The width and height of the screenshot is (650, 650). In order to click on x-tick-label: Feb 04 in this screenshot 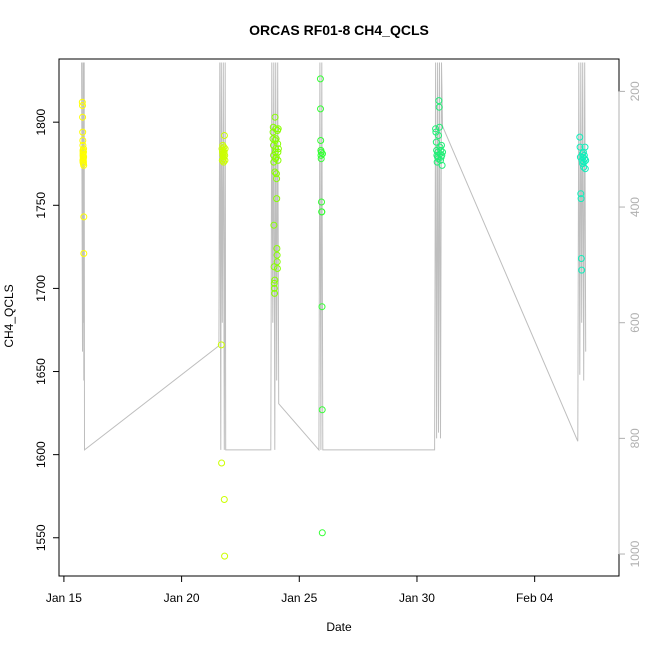, I will do `click(535, 598)`.